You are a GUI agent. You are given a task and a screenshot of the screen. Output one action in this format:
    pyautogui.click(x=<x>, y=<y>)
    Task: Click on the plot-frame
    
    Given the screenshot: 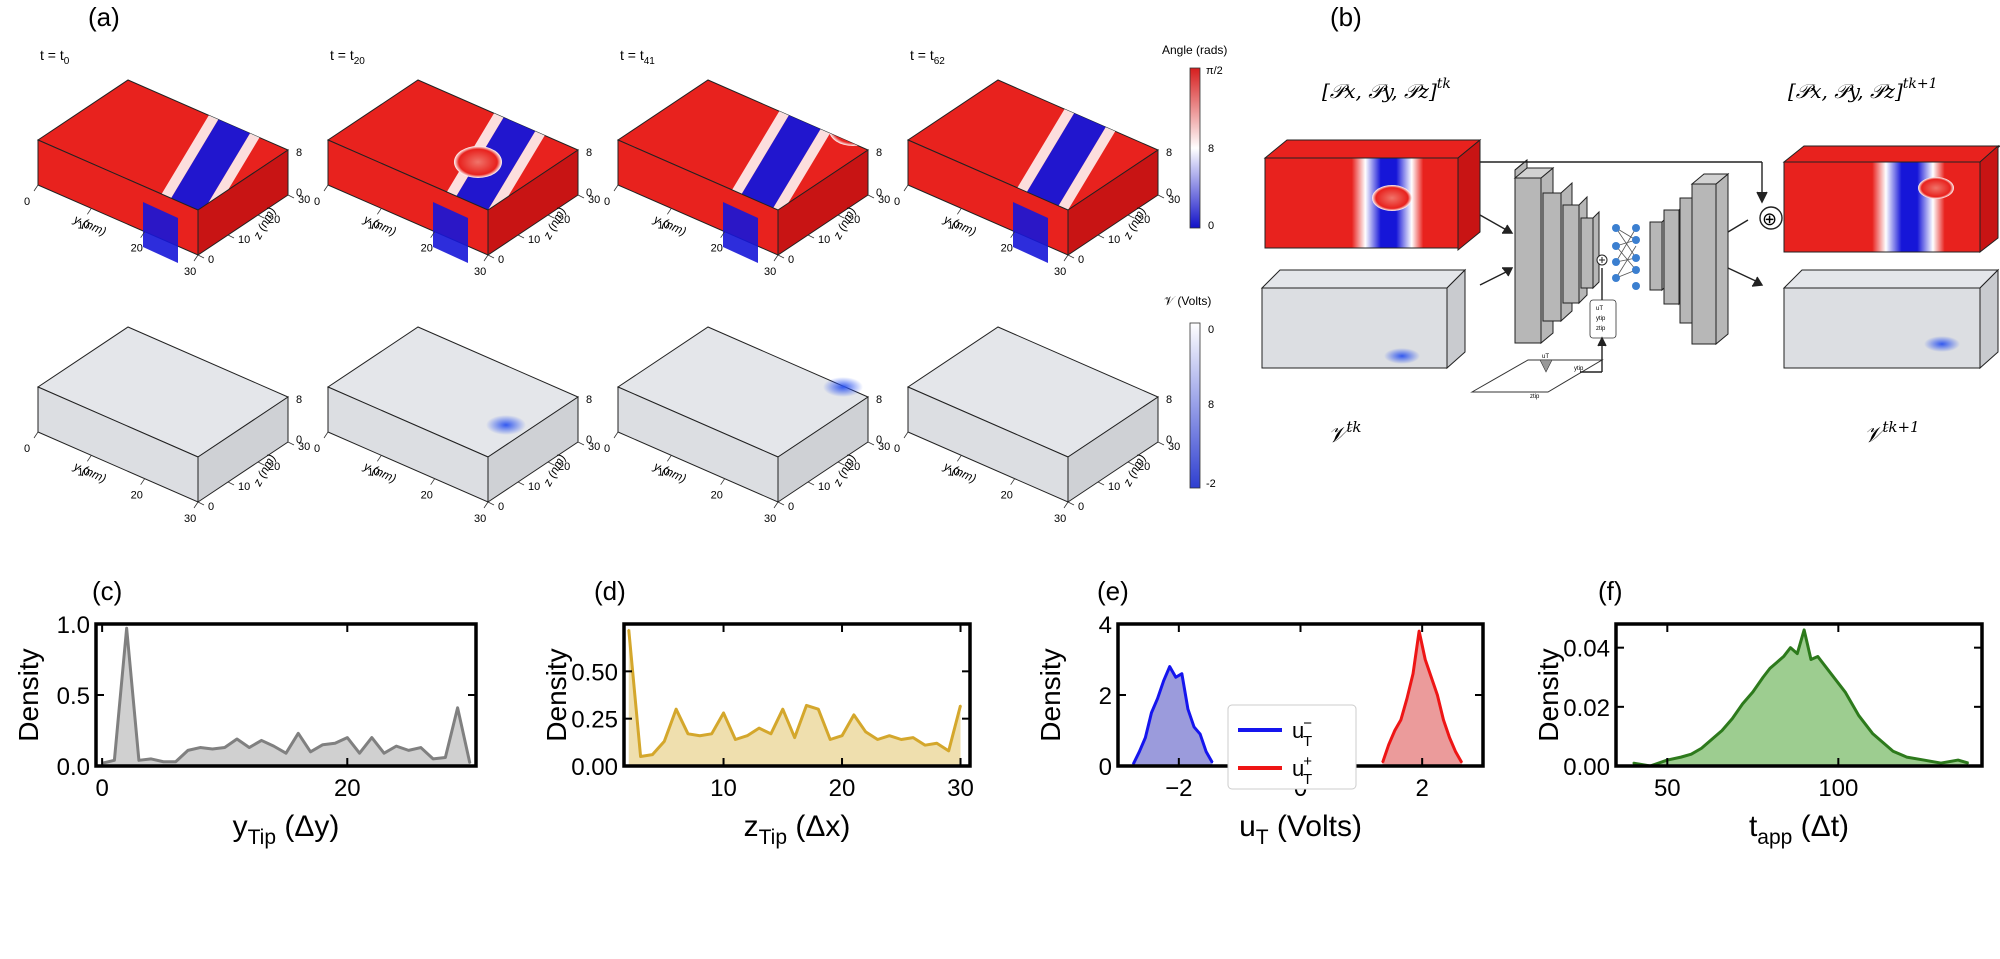 What is the action you would take?
    pyautogui.click(x=797, y=695)
    